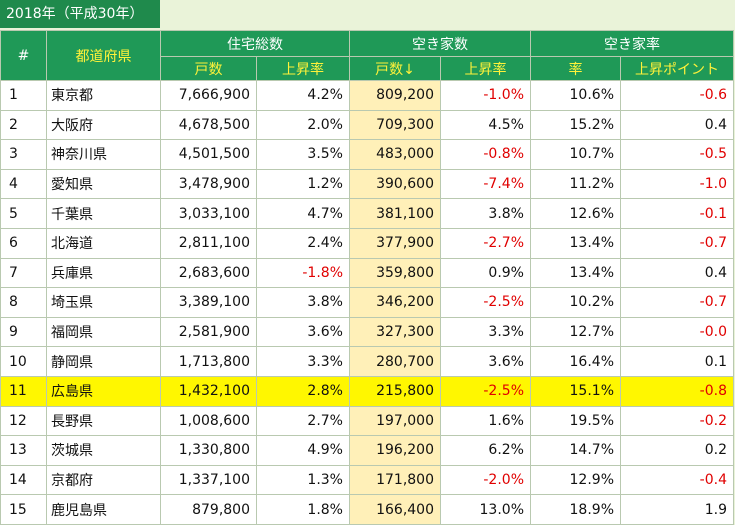 This screenshot has height=525, width=735. I want to click on cell-vacant-rise: -7.4%, so click(485, 184).